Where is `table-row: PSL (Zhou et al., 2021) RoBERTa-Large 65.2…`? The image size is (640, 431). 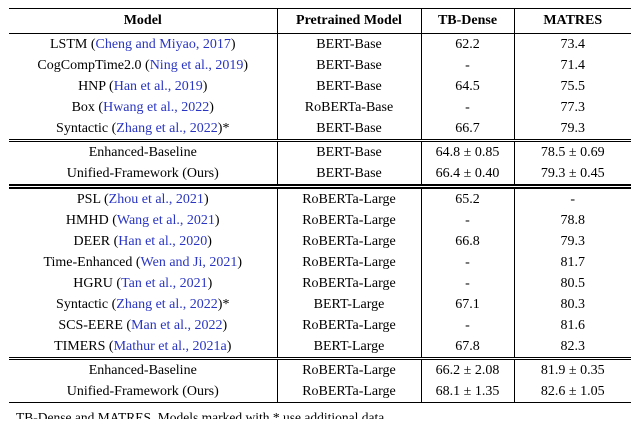 table-row: PSL (Zhou et al., 2021) RoBERTa-Large 65.2… is located at coordinates (320, 197).